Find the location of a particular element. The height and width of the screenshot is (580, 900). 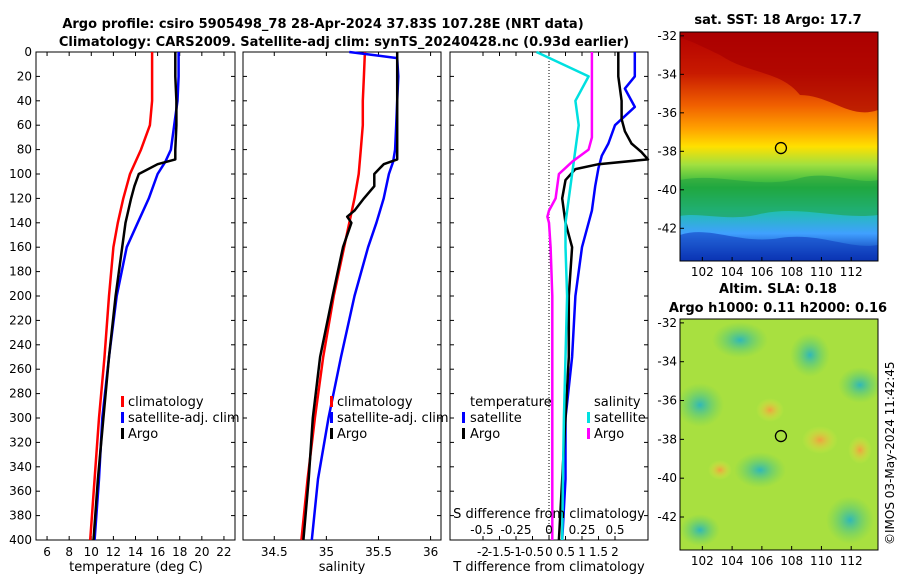

y-tick-label: 320 is located at coordinates (20, 442).